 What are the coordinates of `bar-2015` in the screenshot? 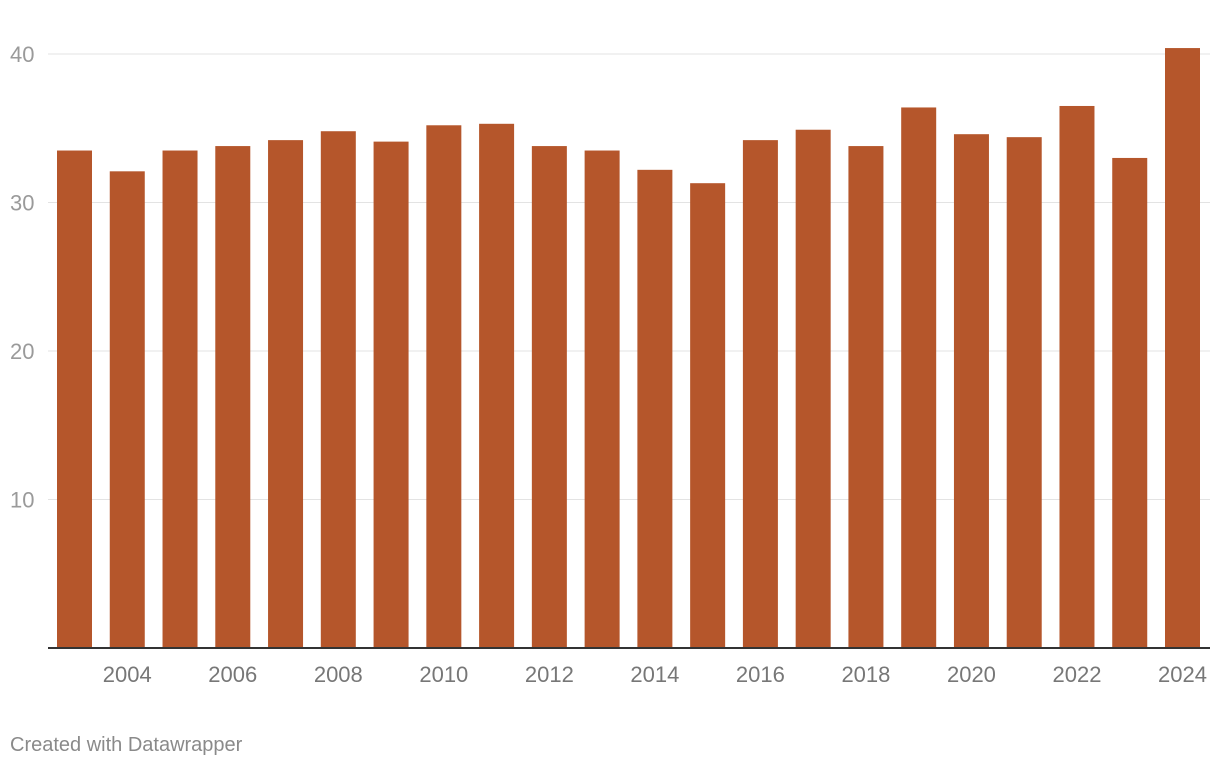 It's located at (708, 415).